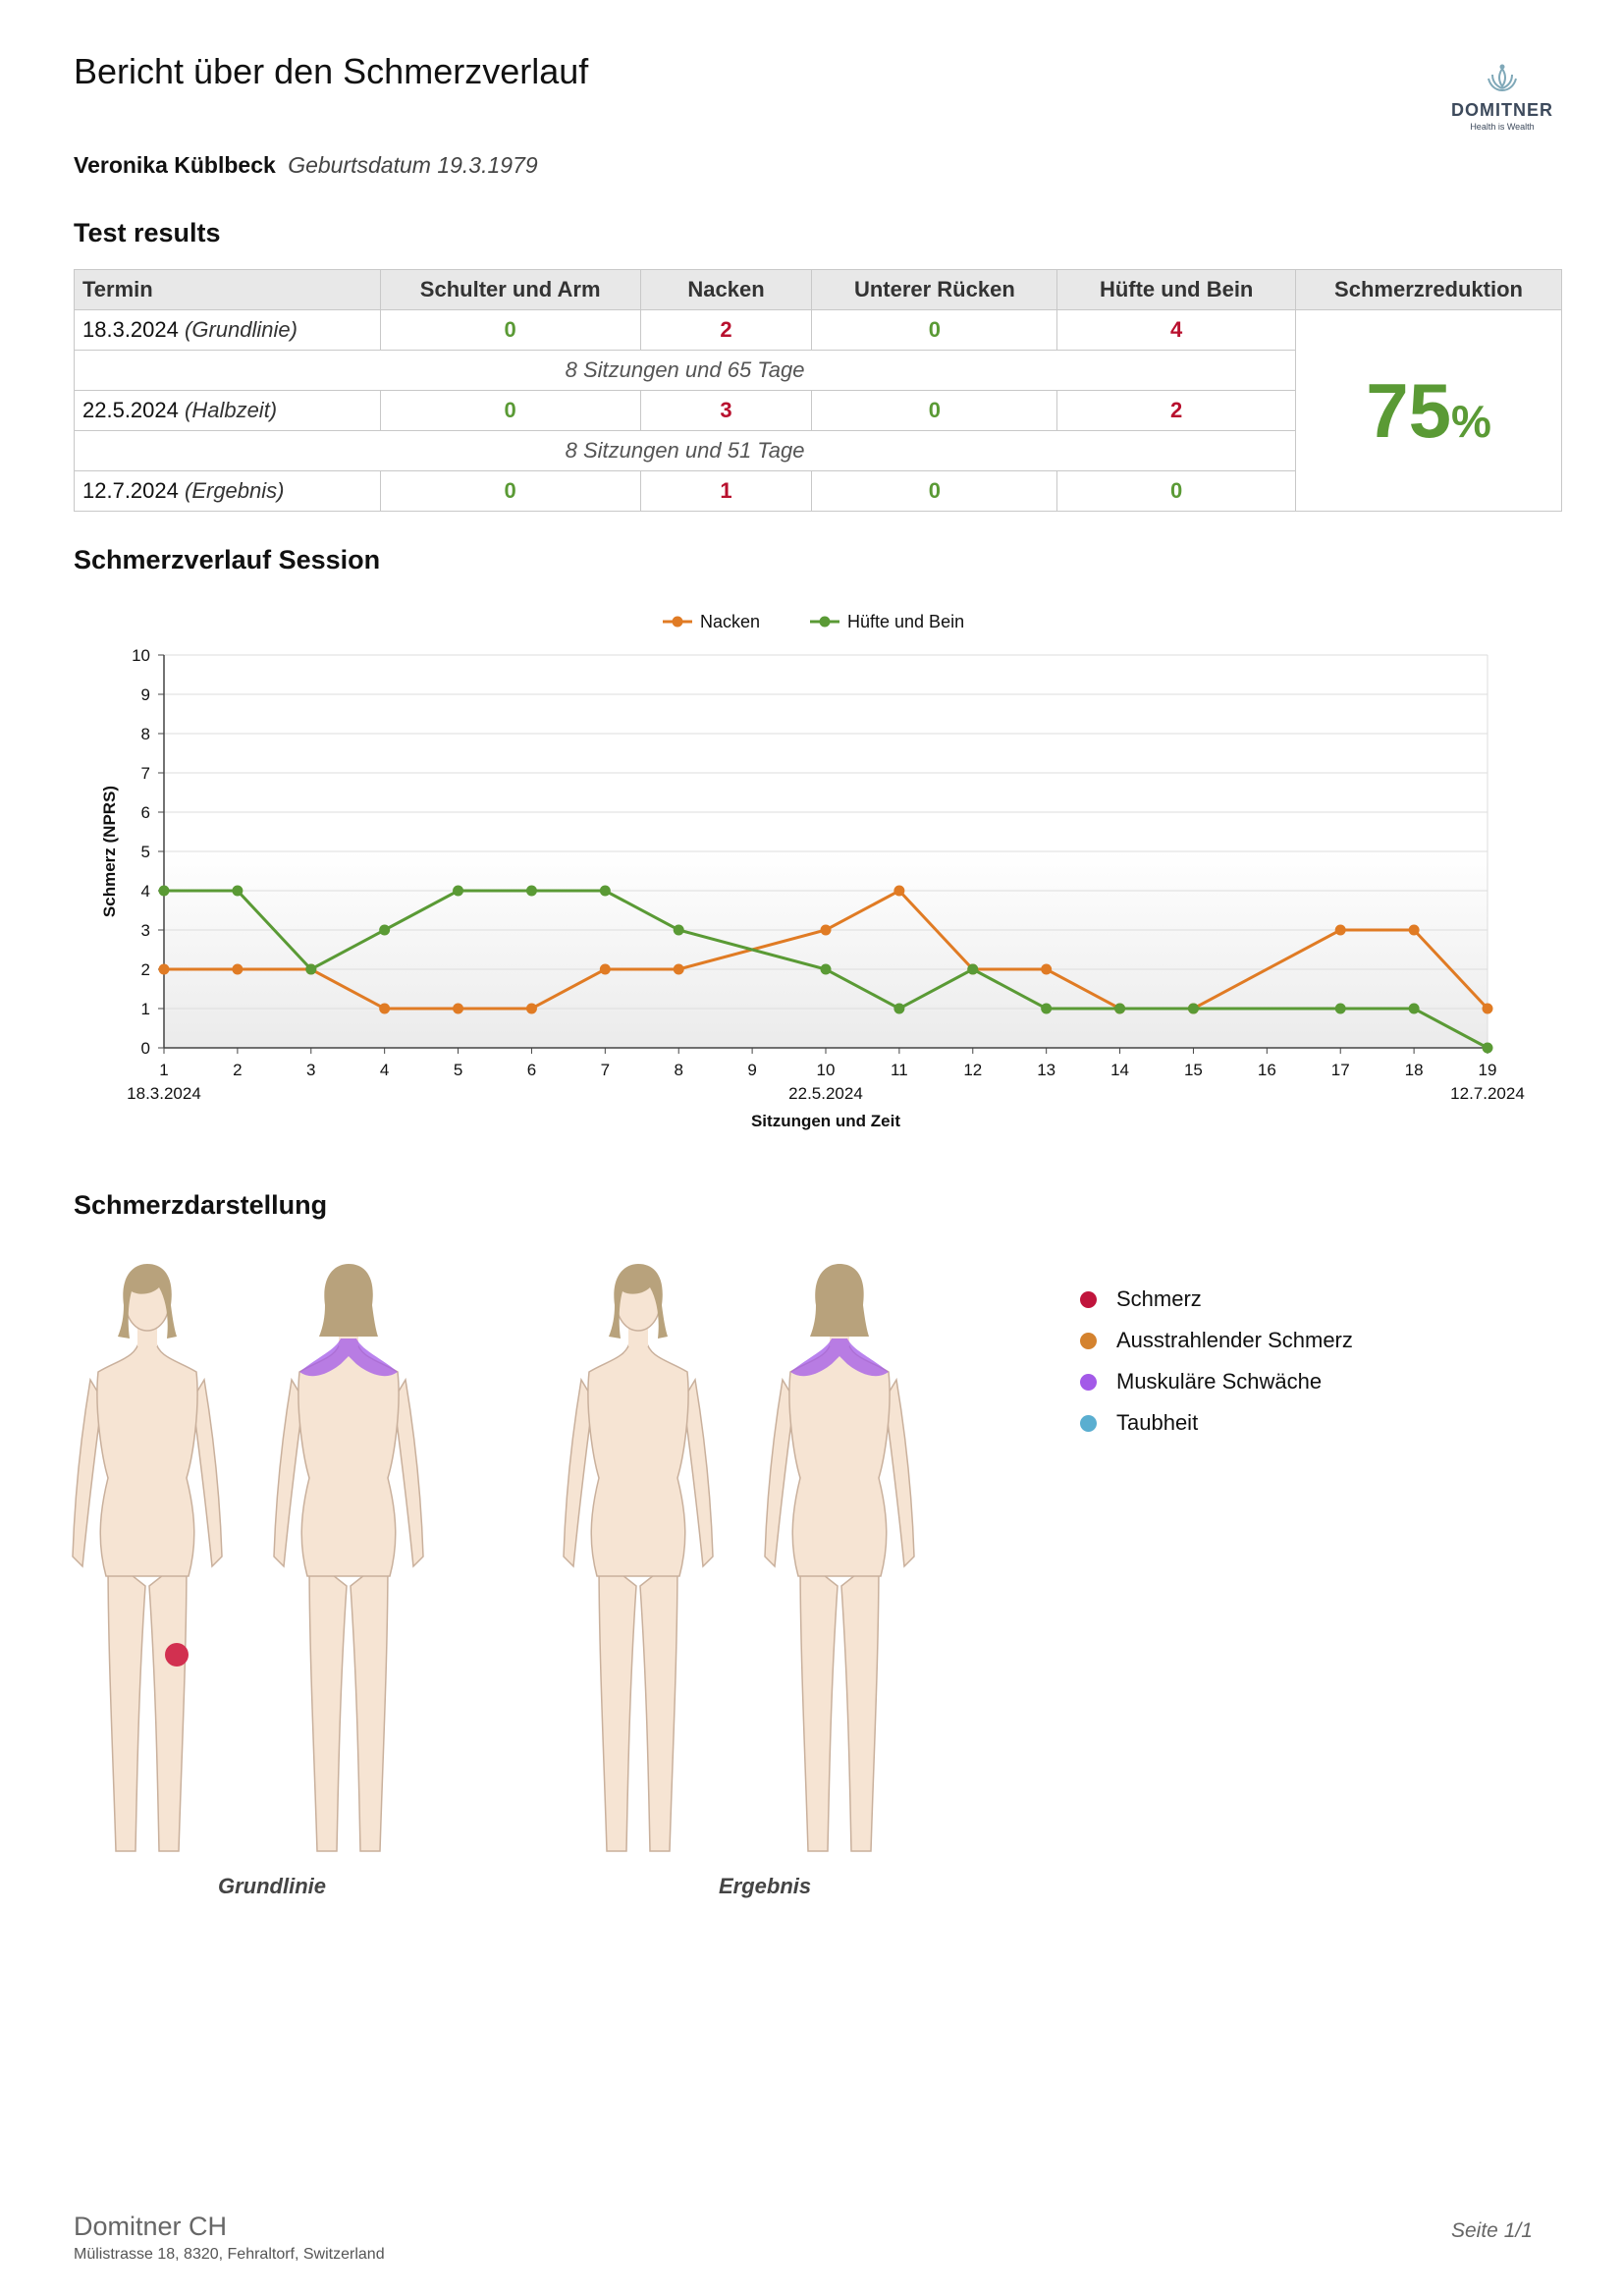  Describe the element at coordinates (231, 410) in the screenshot. I see `appointment-label: (Halbzeit)` at that location.